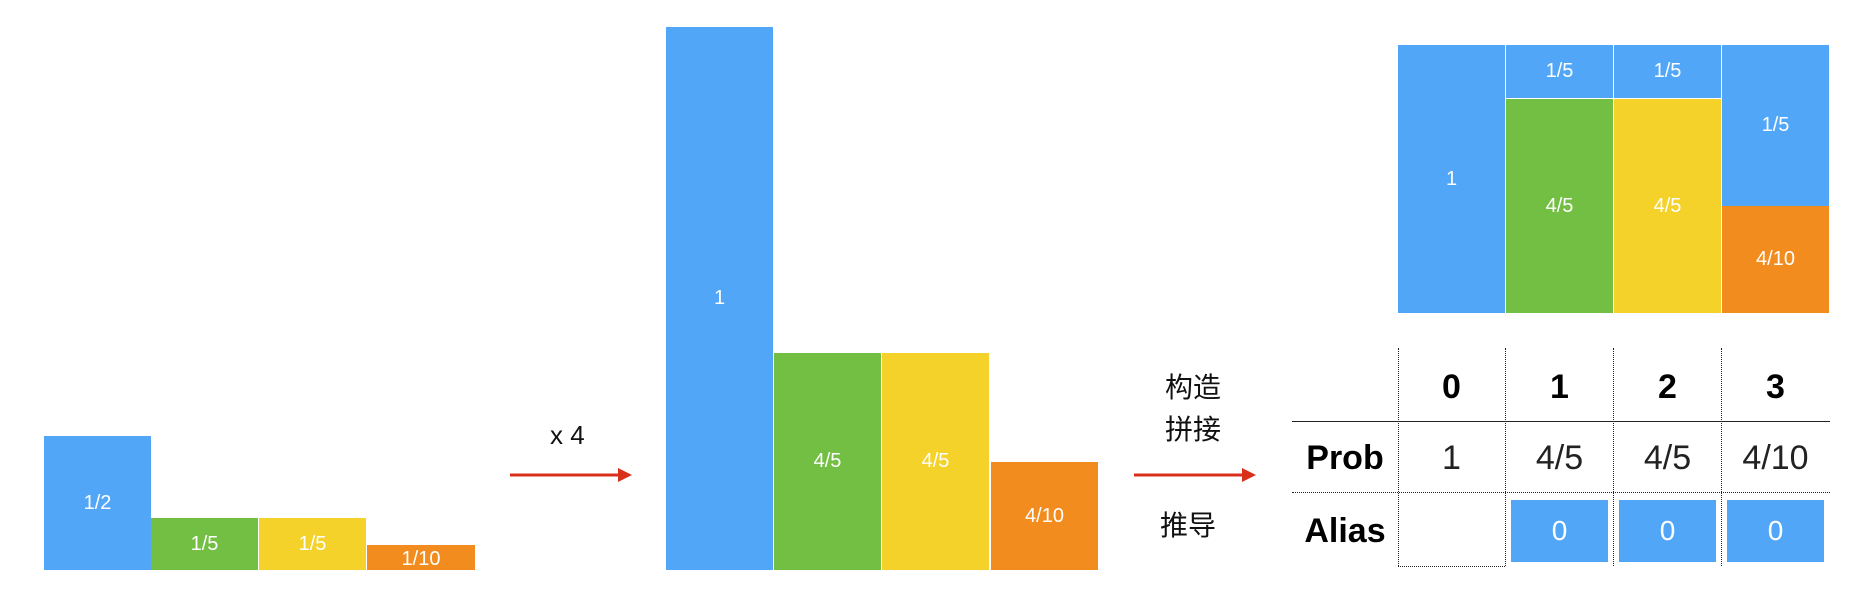 The height and width of the screenshot is (608, 1866). Describe the element at coordinates (1775, 457) in the screenshot. I see `prob-cell-3: 4/10` at that location.